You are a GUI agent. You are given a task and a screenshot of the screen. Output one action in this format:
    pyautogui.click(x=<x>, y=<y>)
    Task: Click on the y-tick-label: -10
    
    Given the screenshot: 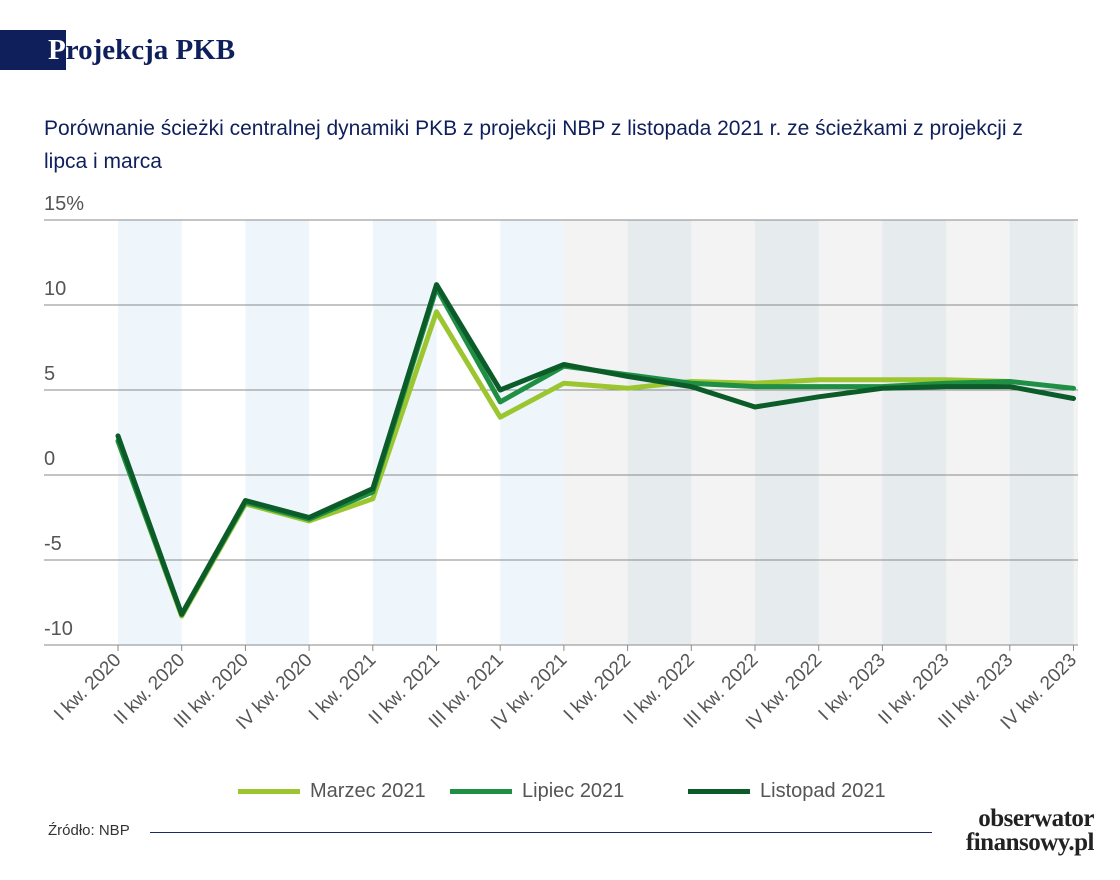 What is the action you would take?
    pyautogui.click(x=58, y=629)
    